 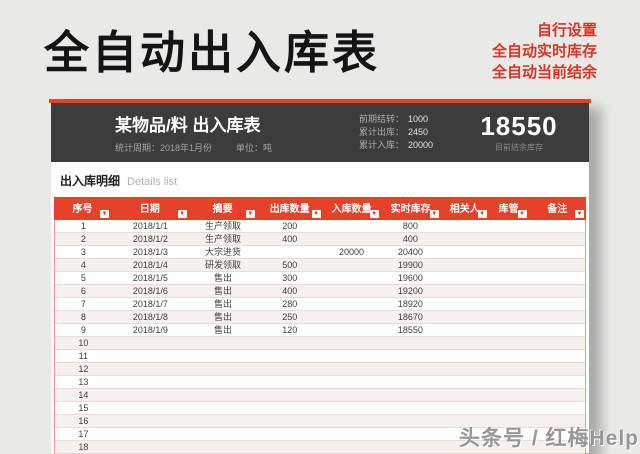 I want to click on table-cell: 研发领取, so click(x=222, y=265).